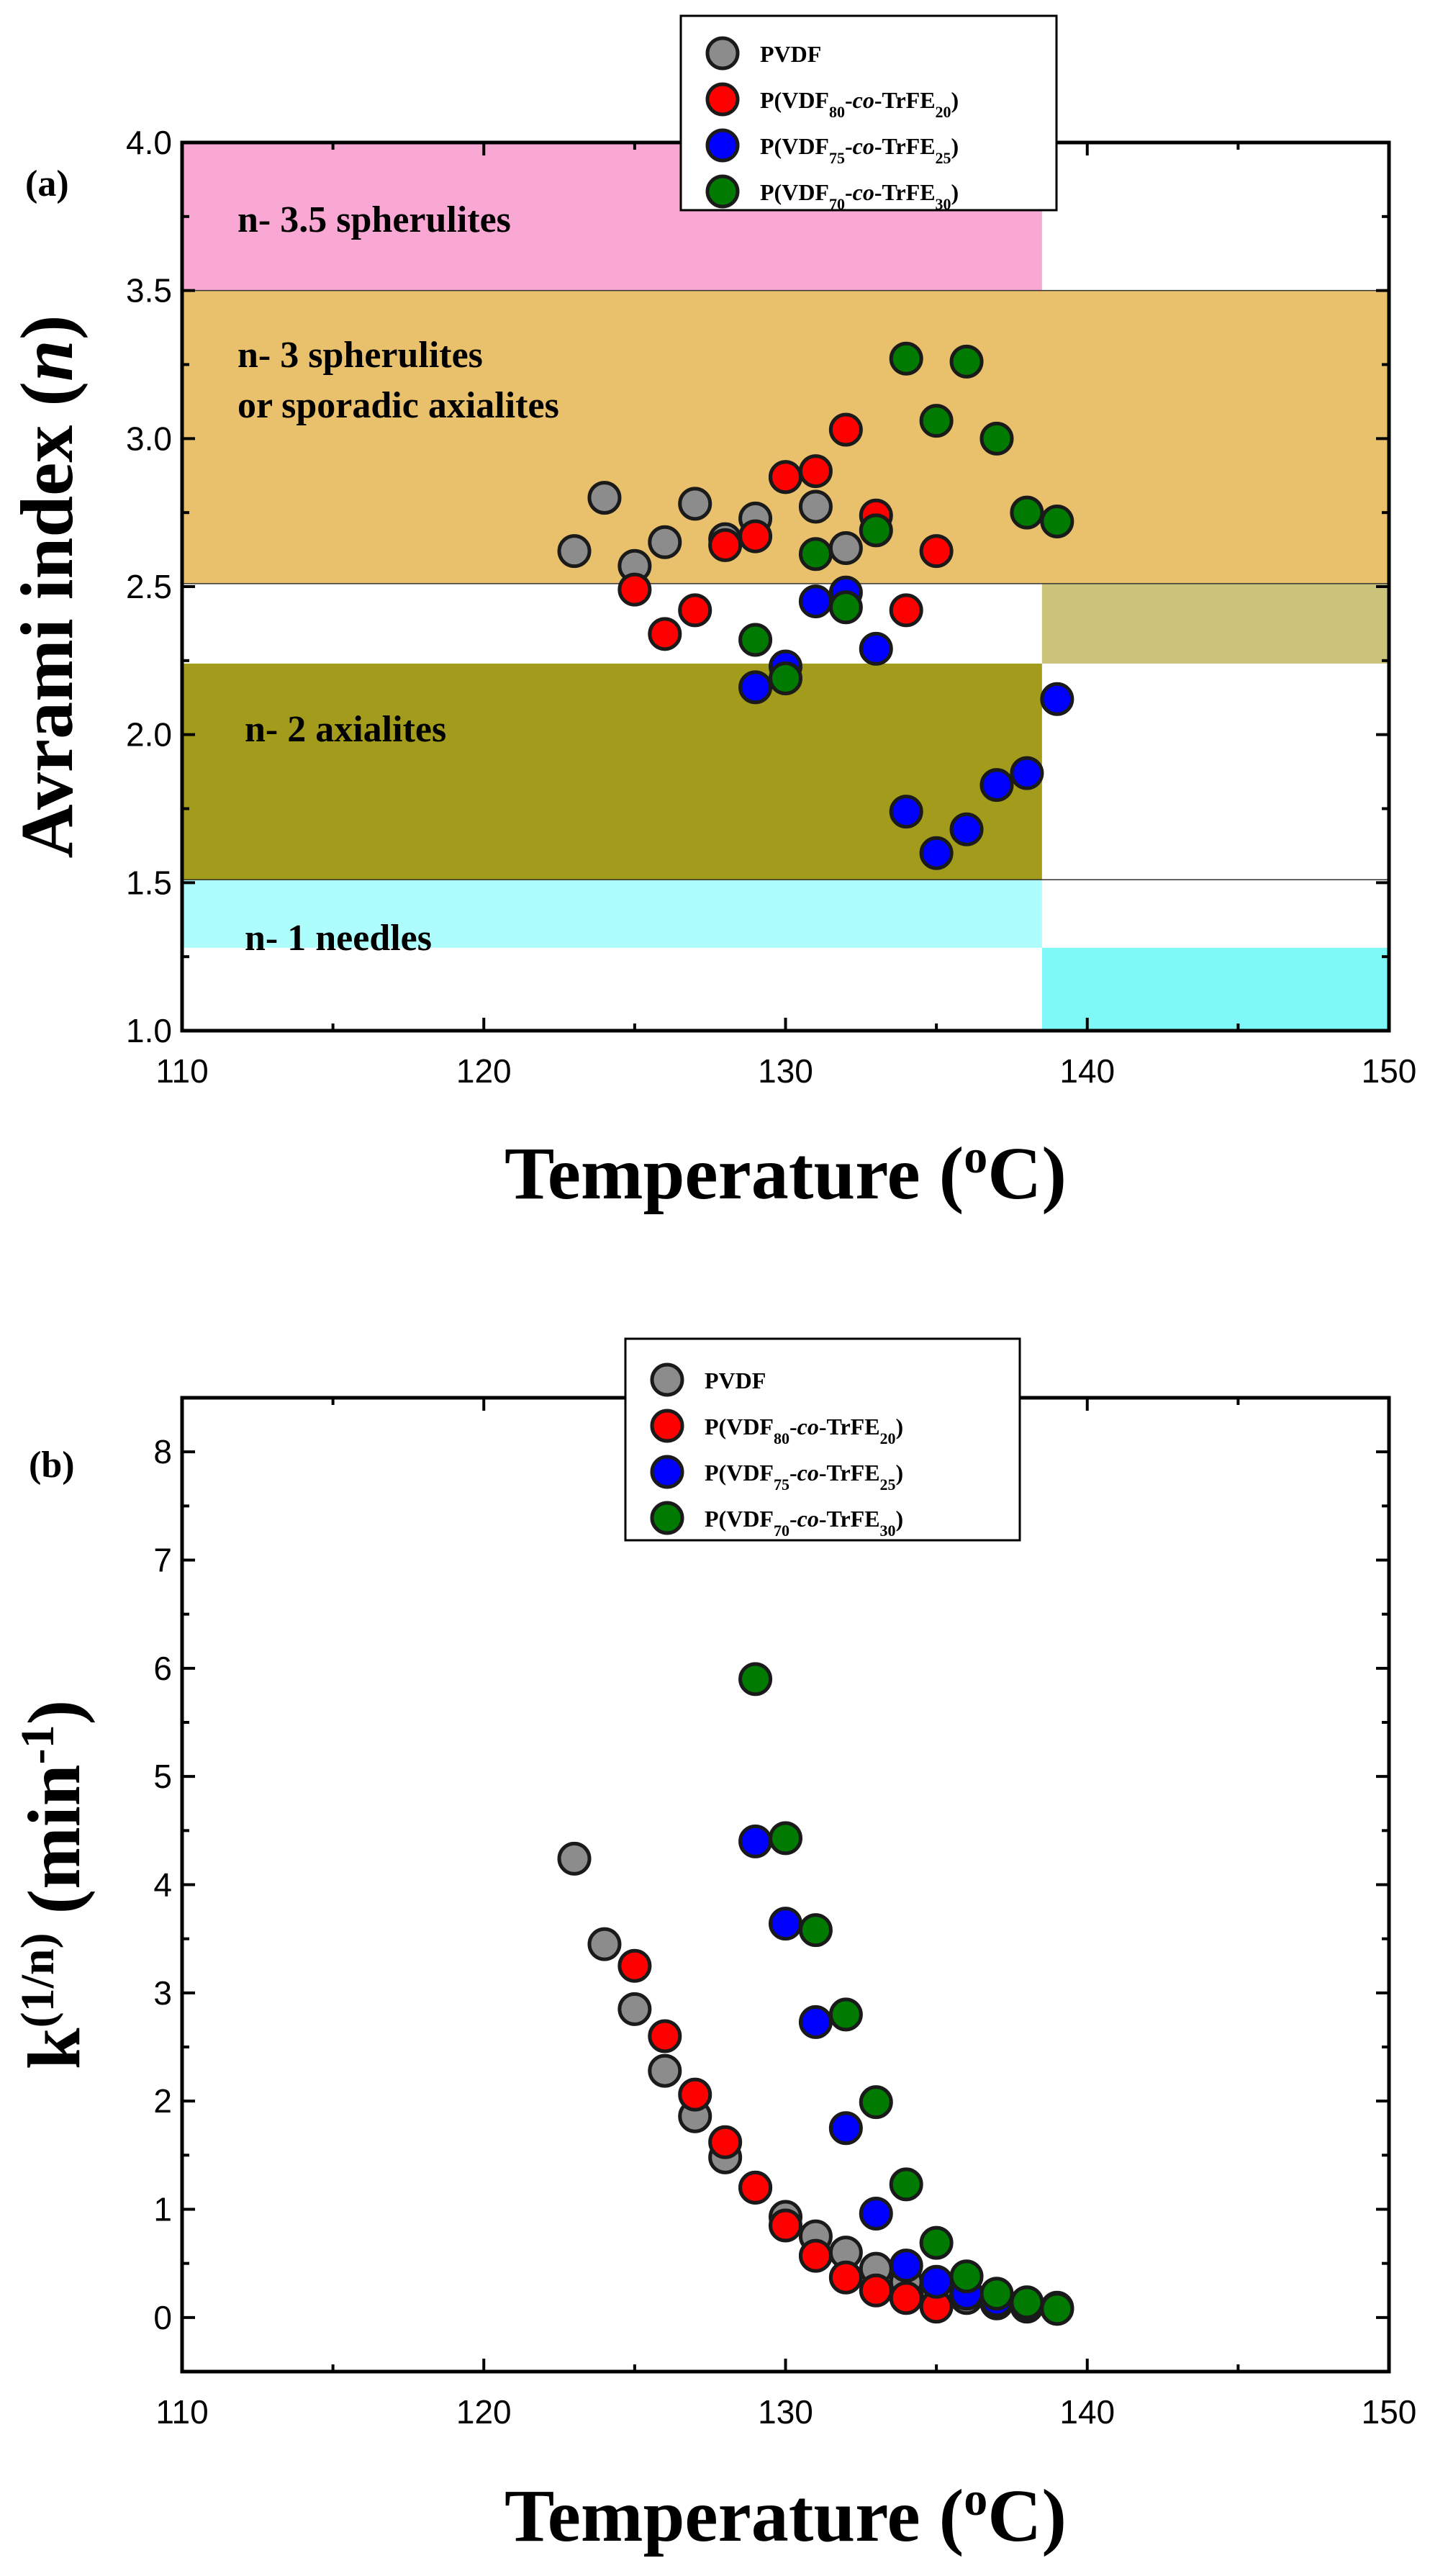 Image resolution: width=1448 pixels, height=2576 pixels. What do you see at coordinates (338, 938) in the screenshot?
I see `region-label: n- 1 needles` at bounding box center [338, 938].